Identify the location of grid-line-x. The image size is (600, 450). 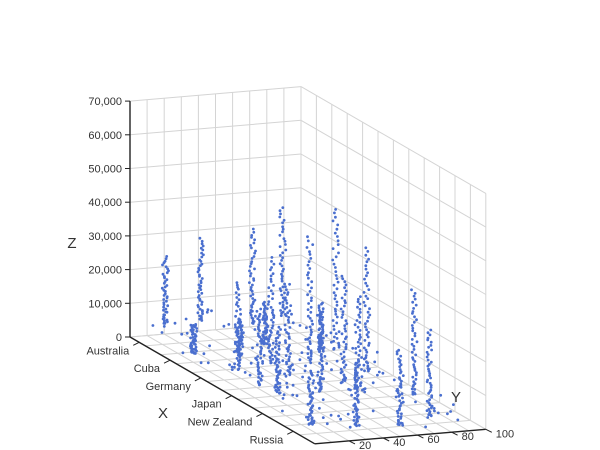
(246, 347).